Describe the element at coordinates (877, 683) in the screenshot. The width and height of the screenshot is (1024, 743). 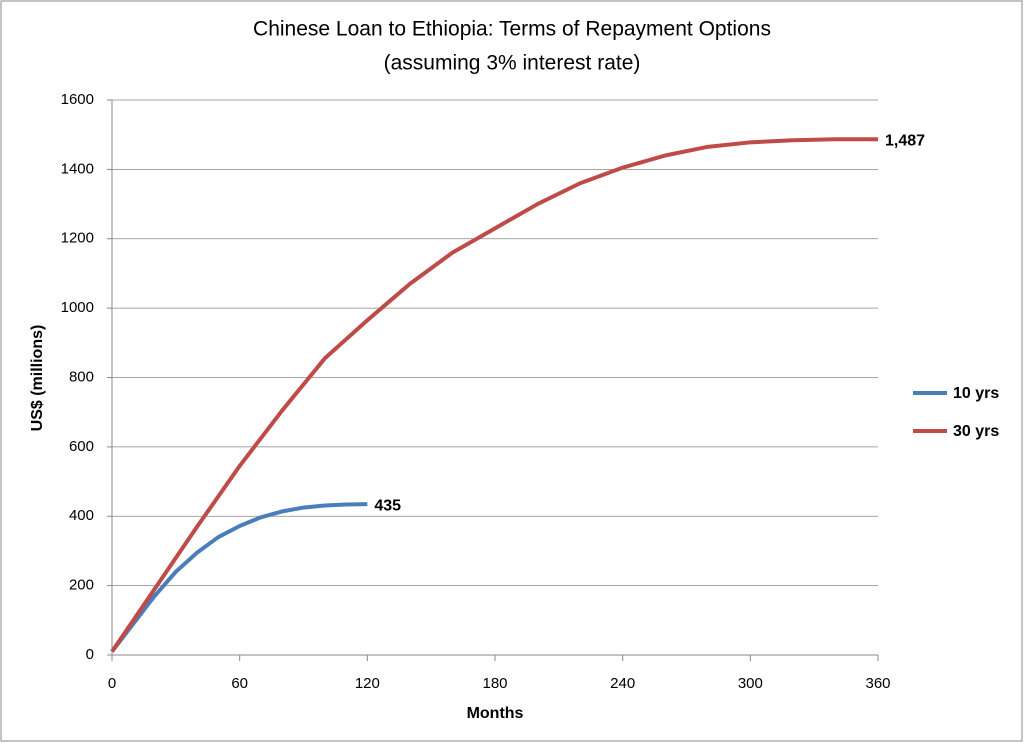
I see `x-tick-label: 360` at that location.